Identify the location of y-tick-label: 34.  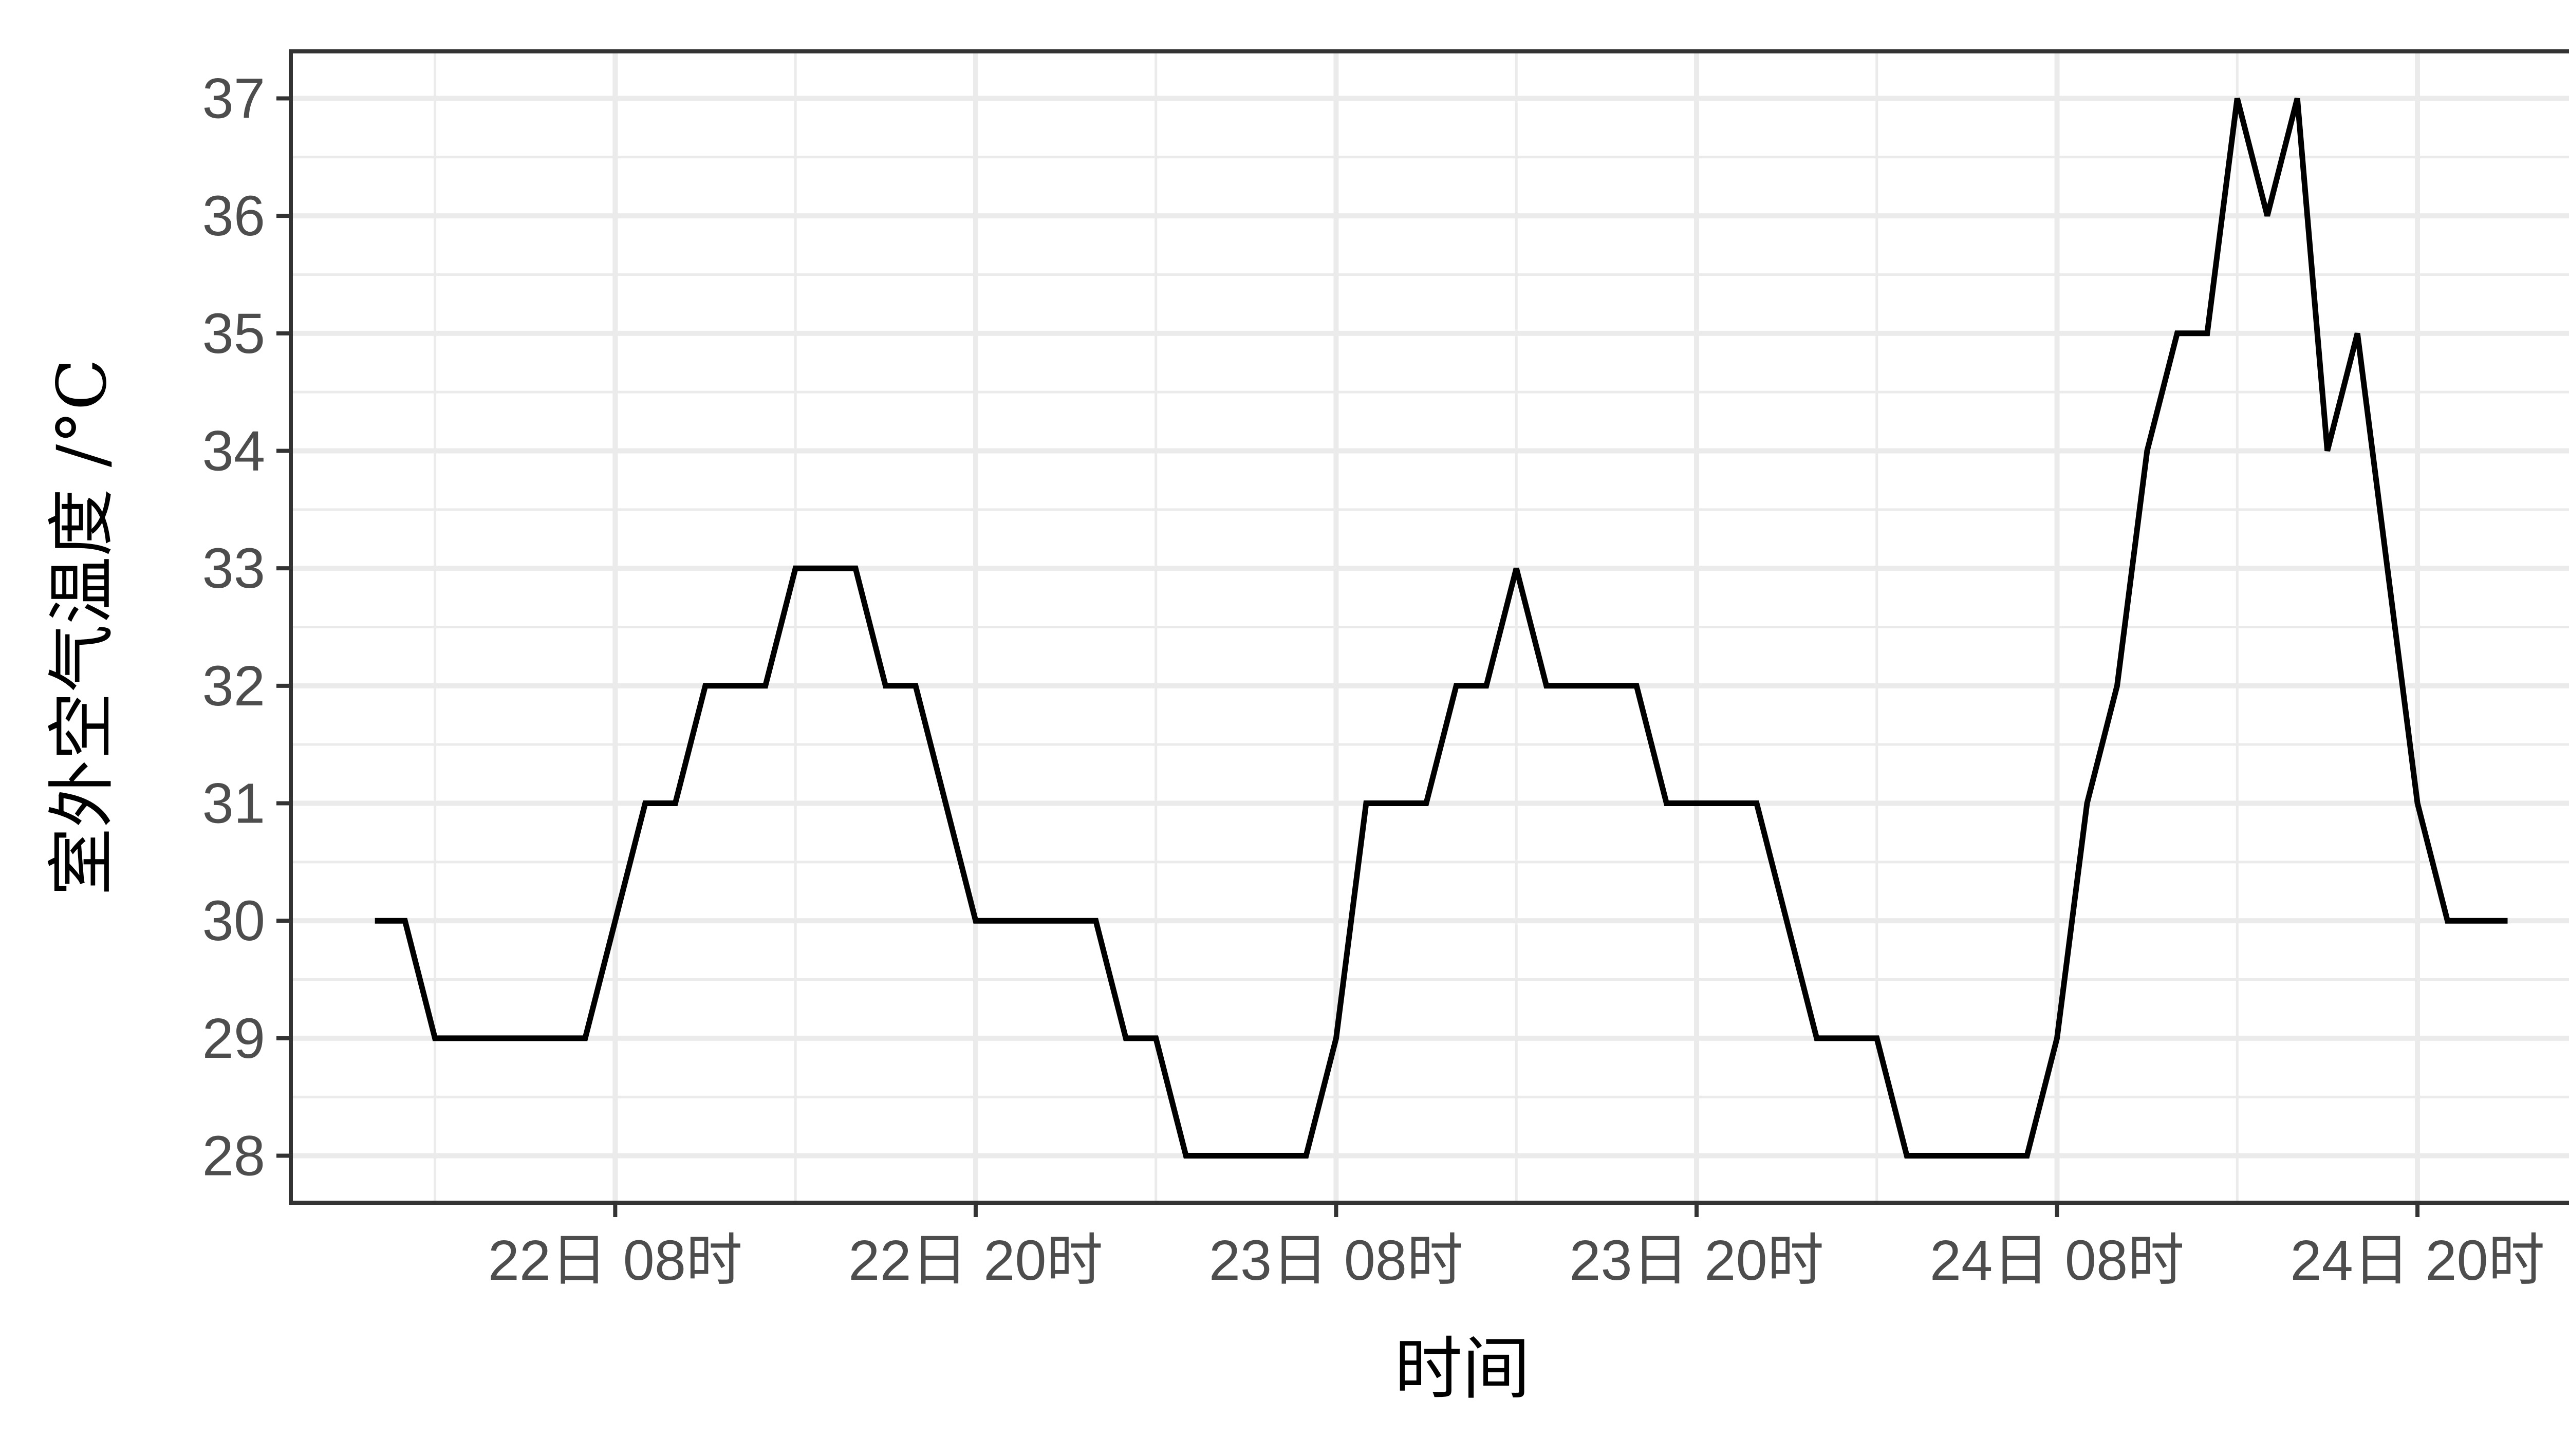
(233, 451).